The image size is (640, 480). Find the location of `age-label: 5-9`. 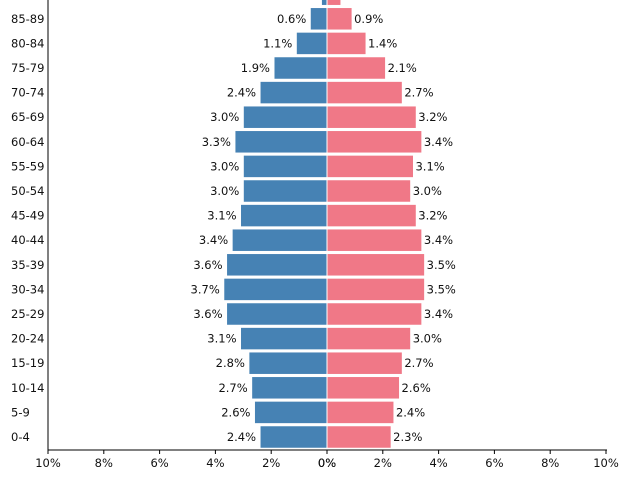

age-label: 5-9 is located at coordinates (20, 412).